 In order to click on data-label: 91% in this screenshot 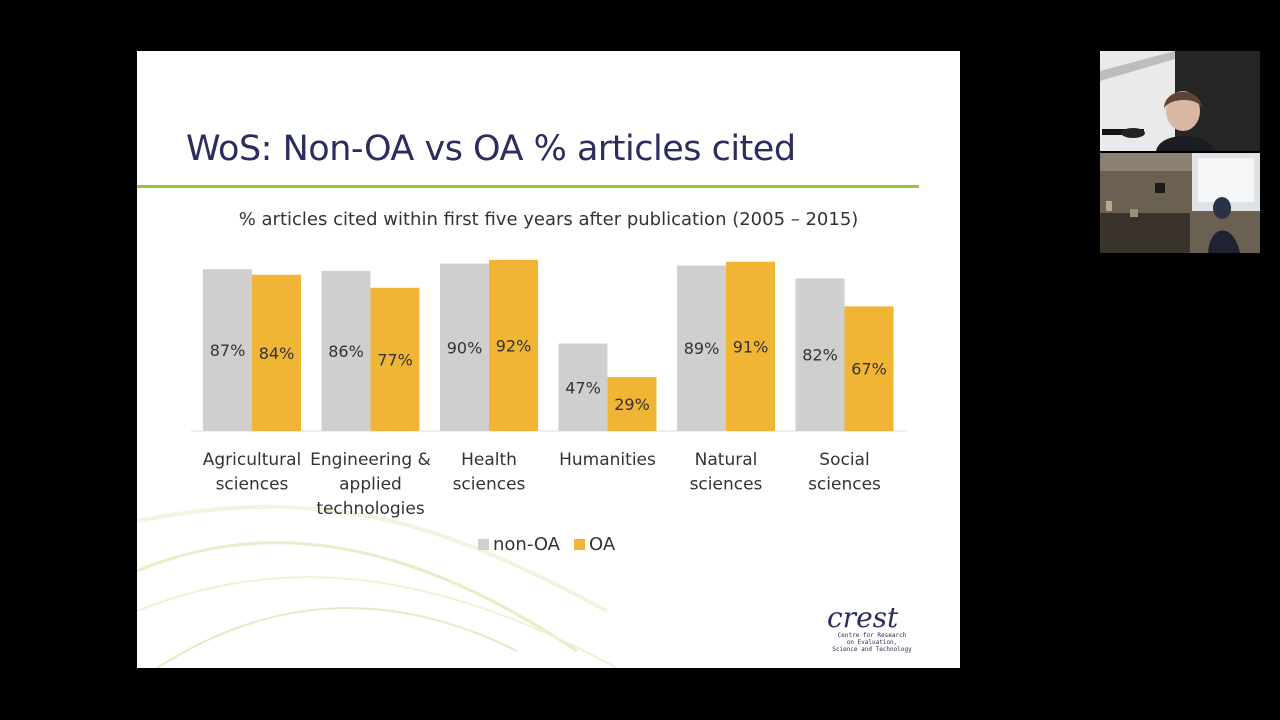, I will do `click(751, 346)`.